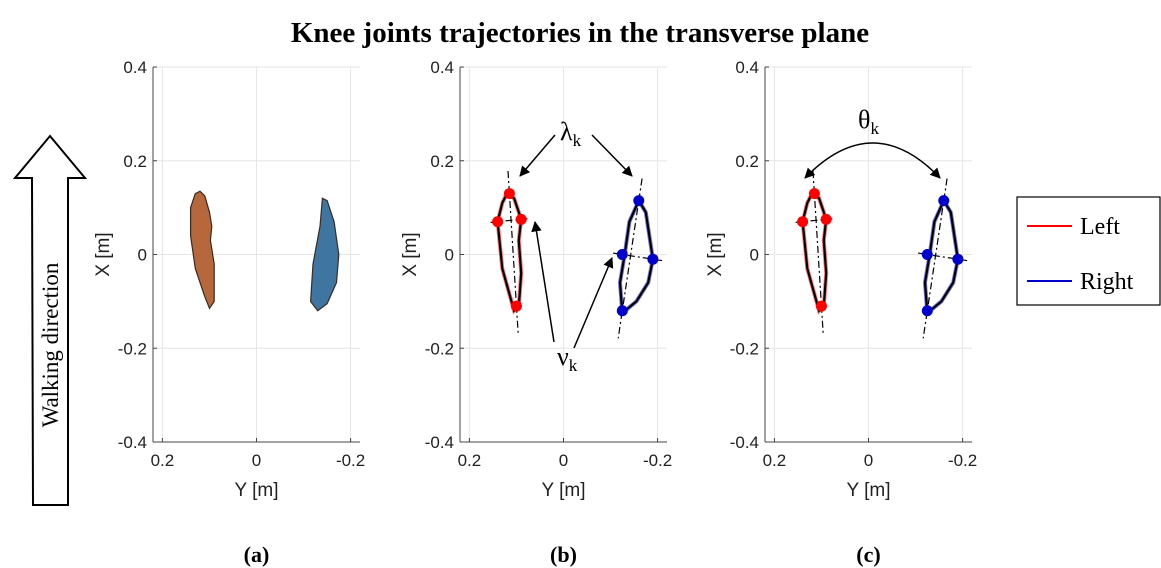 The height and width of the screenshot is (568, 1161). What do you see at coordinates (593, 303) in the screenshot?
I see `nu-arrow-right` at bounding box center [593, 303].